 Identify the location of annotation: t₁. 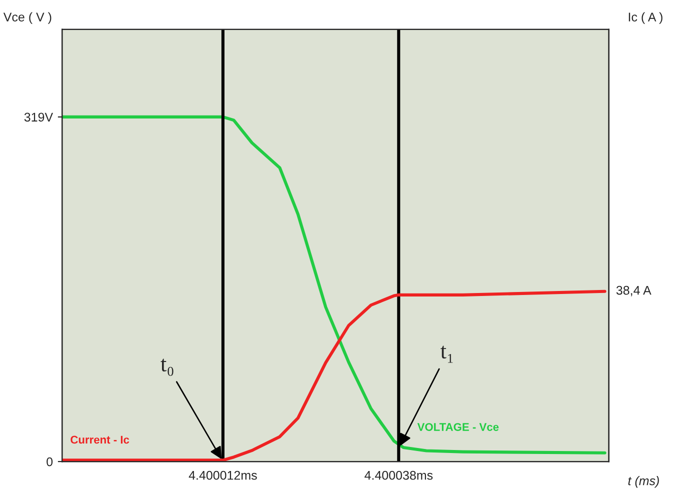
(446, 354).